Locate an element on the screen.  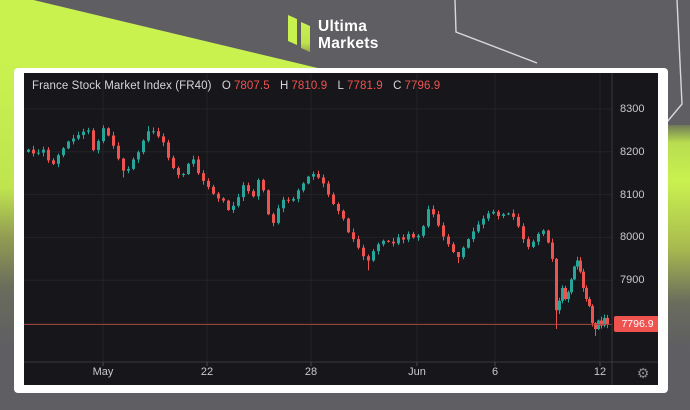
time-axis-label: 22 is located at coordinates (207, 372).